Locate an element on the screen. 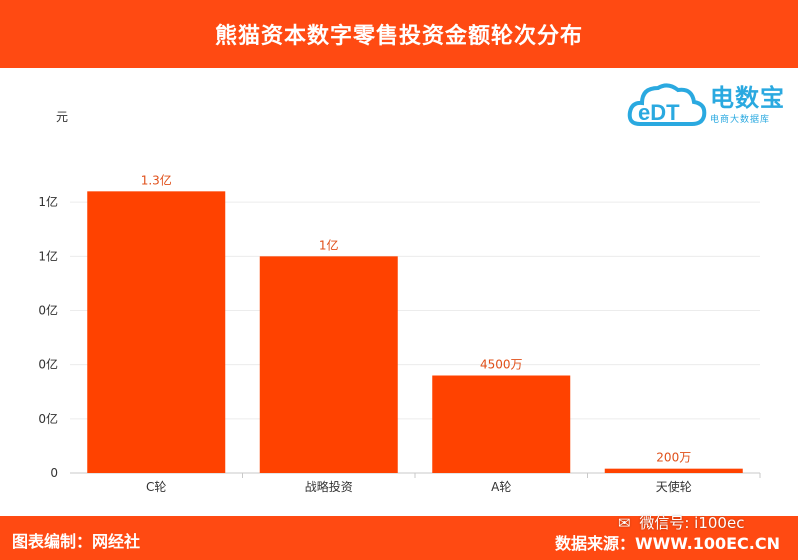  edt-logo: eDT 电数宝 电商大数据库 is located at coordinates (710, 105).